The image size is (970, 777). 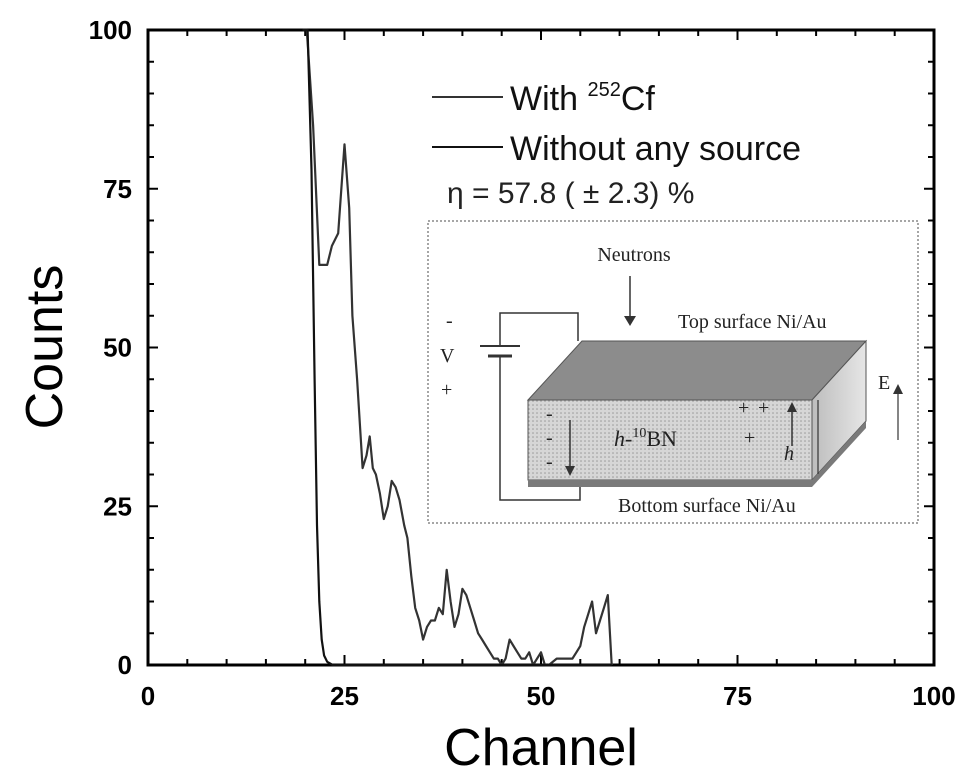 What do you see at coordinates (697, 454) in the screenshot?
I see `slab-bottom-electrode` at bounding box center [697, 454].